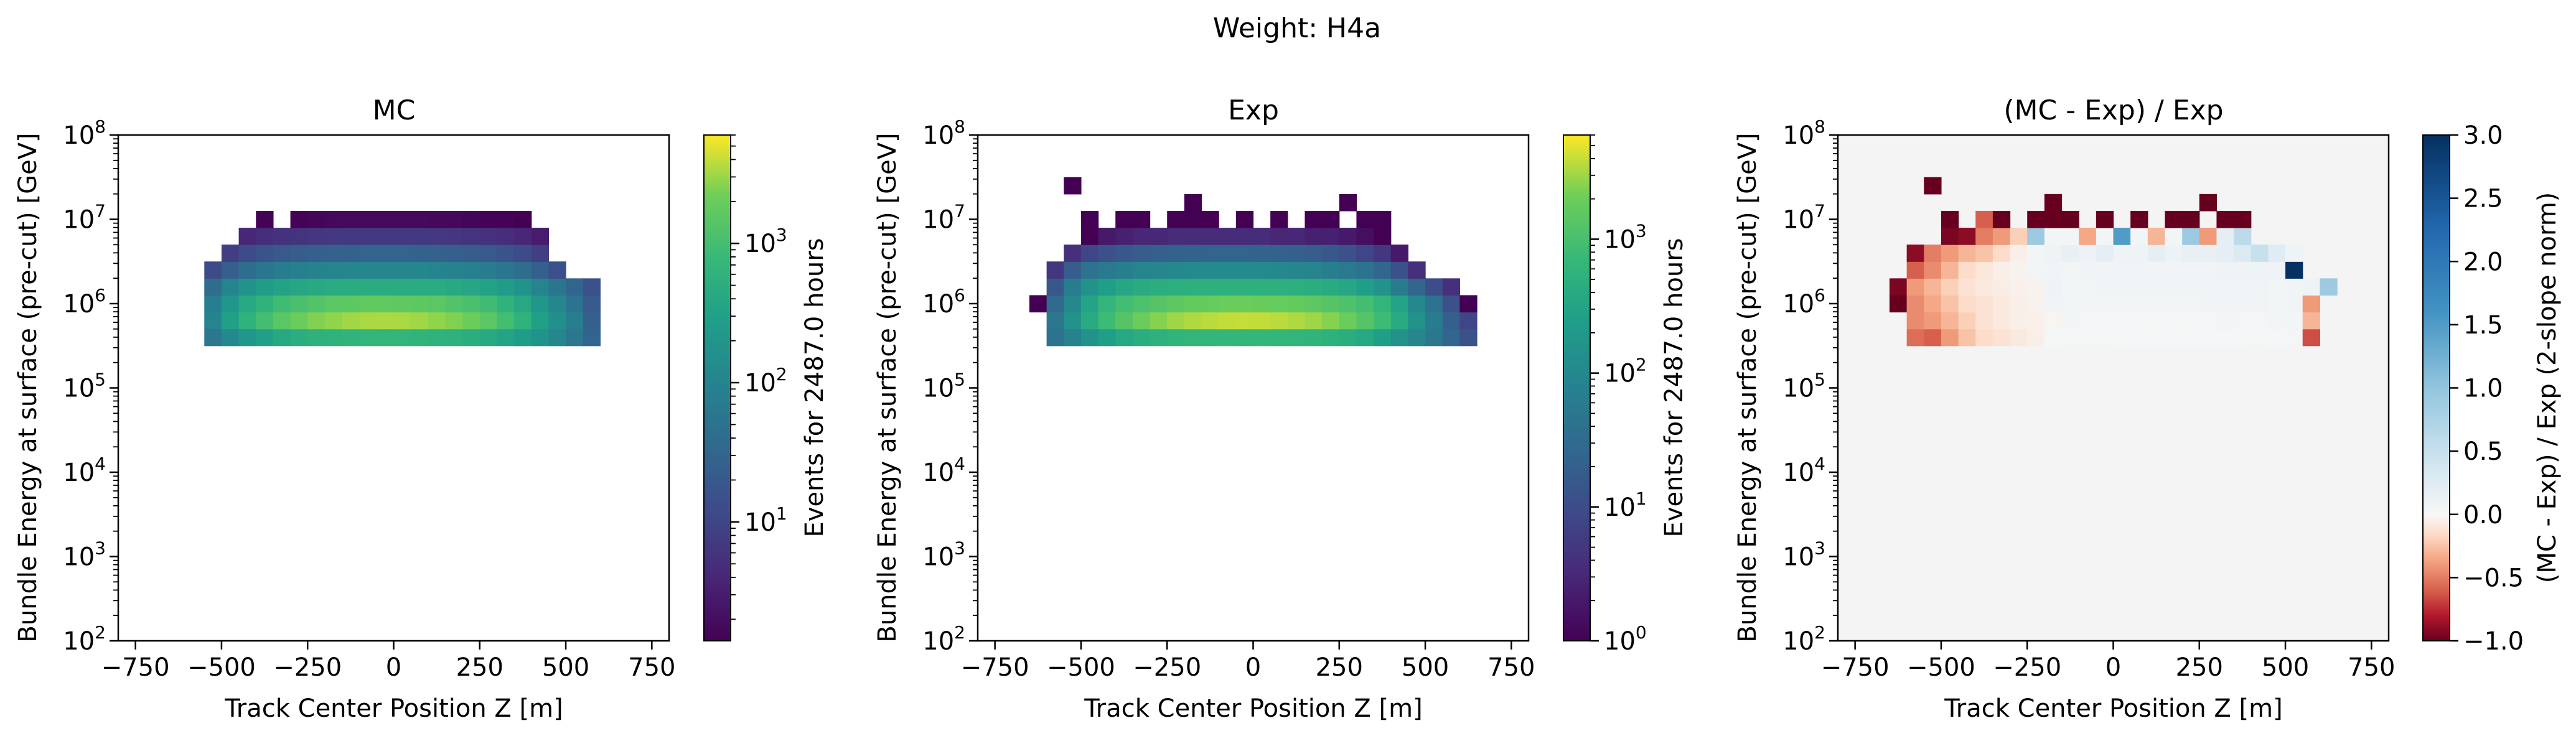 The height and width of the screenshot is (741, 2576). I want to click on colorbar-tick-label: 102, so click(1625, 372).